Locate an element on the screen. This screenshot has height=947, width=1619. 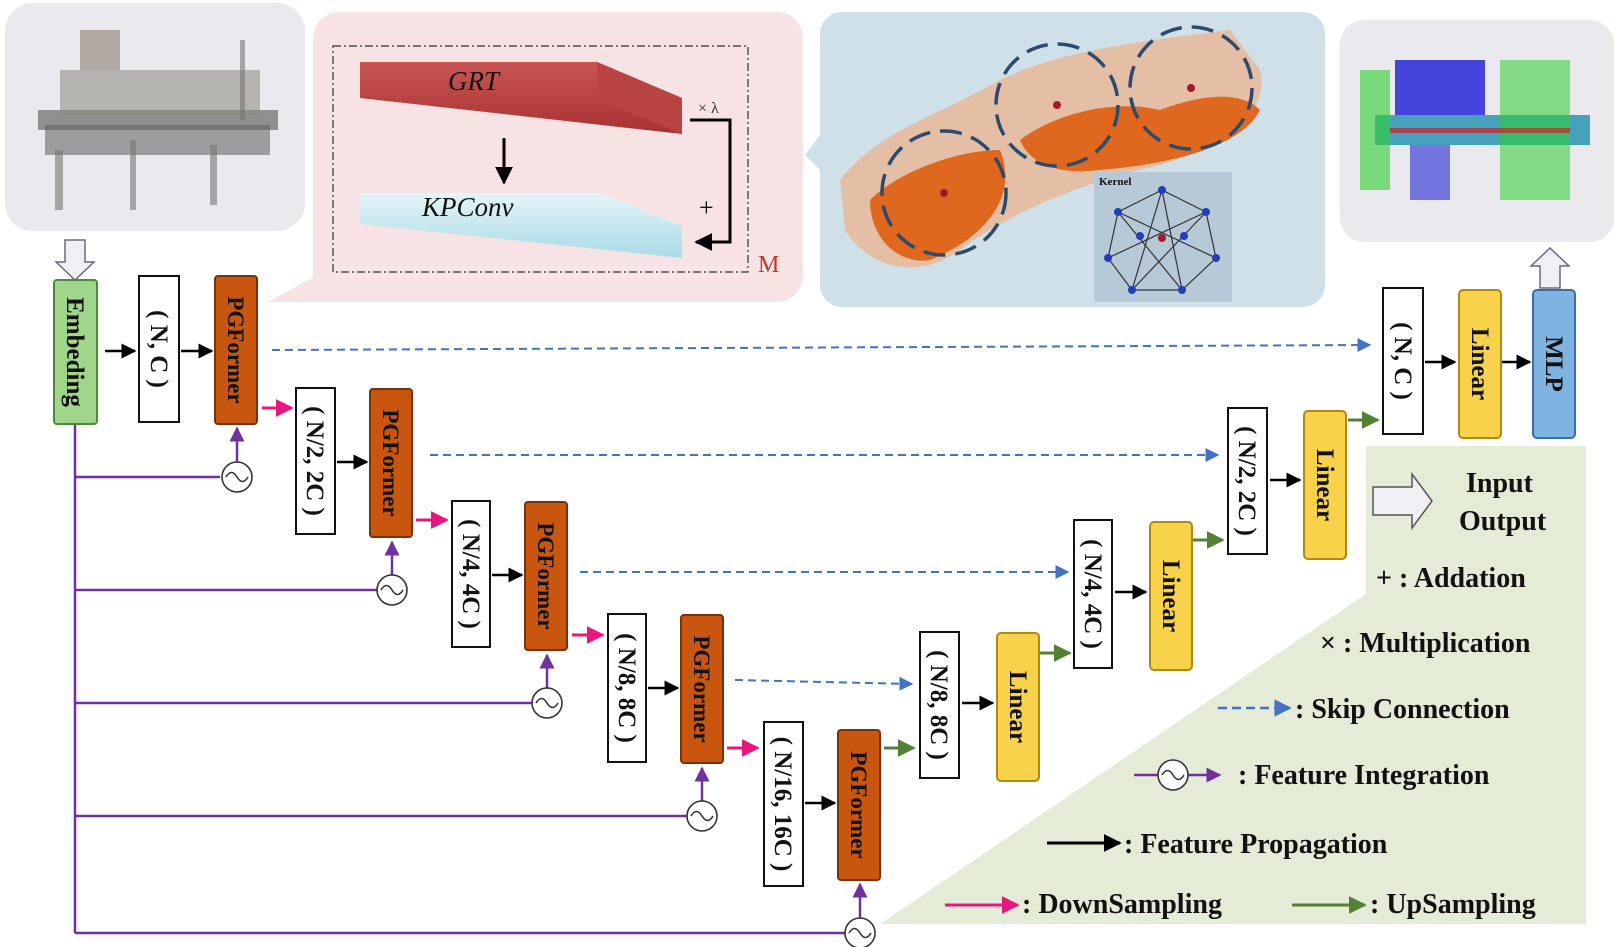
pgformer-block-2: PGFormer is located at coordinates (391, 463).